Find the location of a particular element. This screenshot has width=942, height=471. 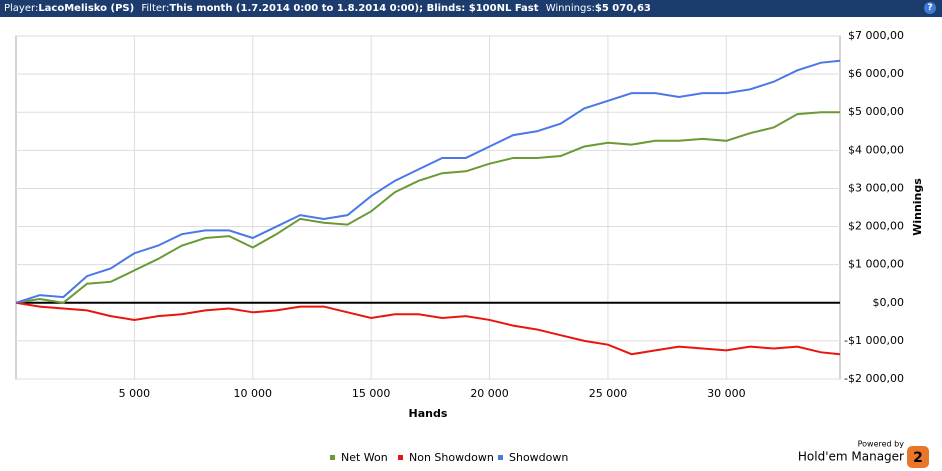

player-label: Player: is located at coordinates (21, 8).